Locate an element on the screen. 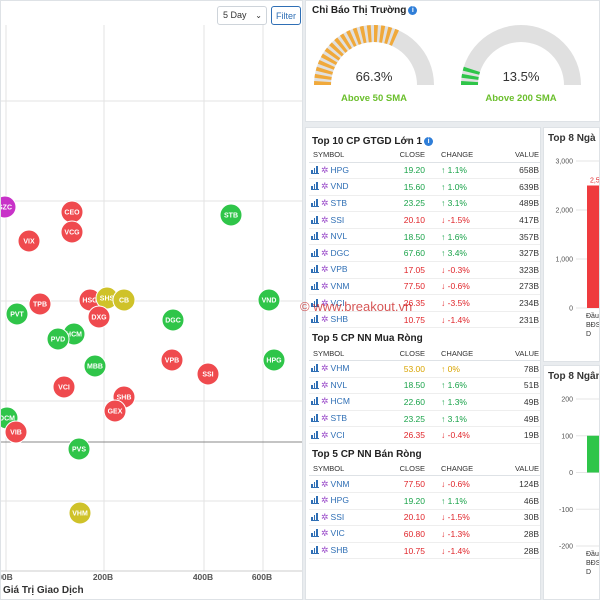 This screenshot has width=600, height=600. symbol-cell: ✲ VNM is located at coordinates (346, 484).